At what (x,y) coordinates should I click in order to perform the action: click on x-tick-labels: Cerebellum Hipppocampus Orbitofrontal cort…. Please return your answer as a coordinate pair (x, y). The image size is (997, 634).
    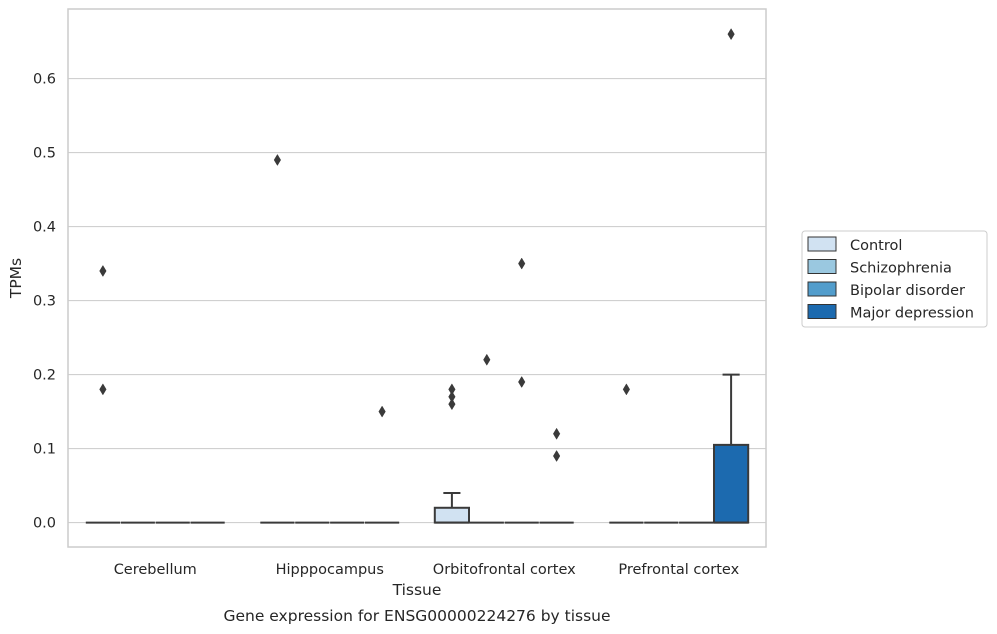
    Looking at the image, I should click on (427, 570).